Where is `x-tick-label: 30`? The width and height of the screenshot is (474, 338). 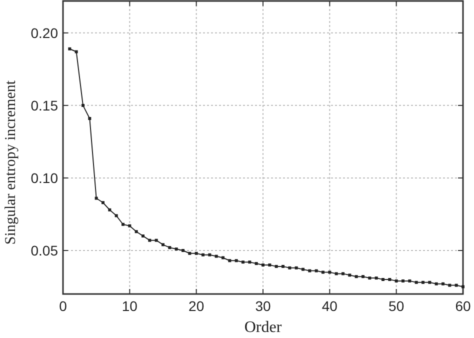
x-tick-label: 30 is located at coordinates (263, 306).